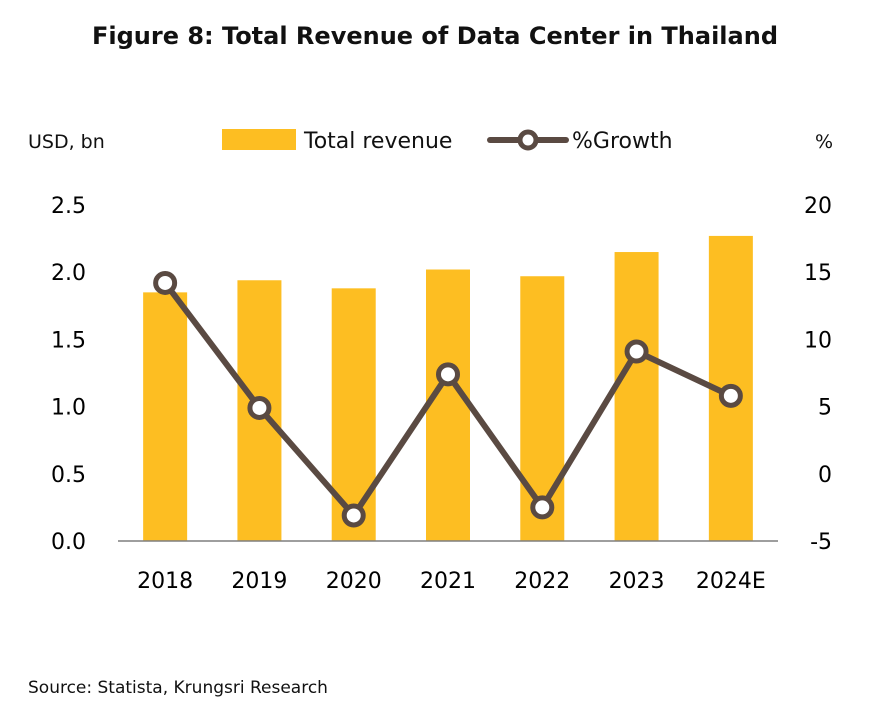 The height and width of the screenshot is (724, 870). I want to click on growth-point-2018, so click(165, 282).